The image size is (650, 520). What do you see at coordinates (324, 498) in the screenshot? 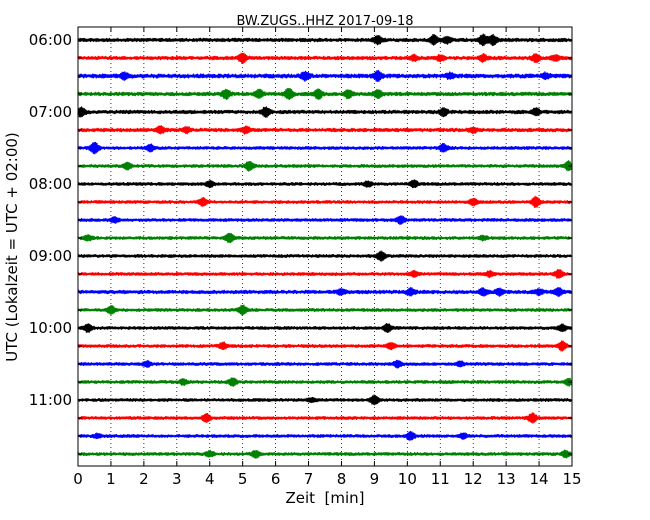
I see `x-axis-label: Zeit [min]` at bounding box center [324, 498].